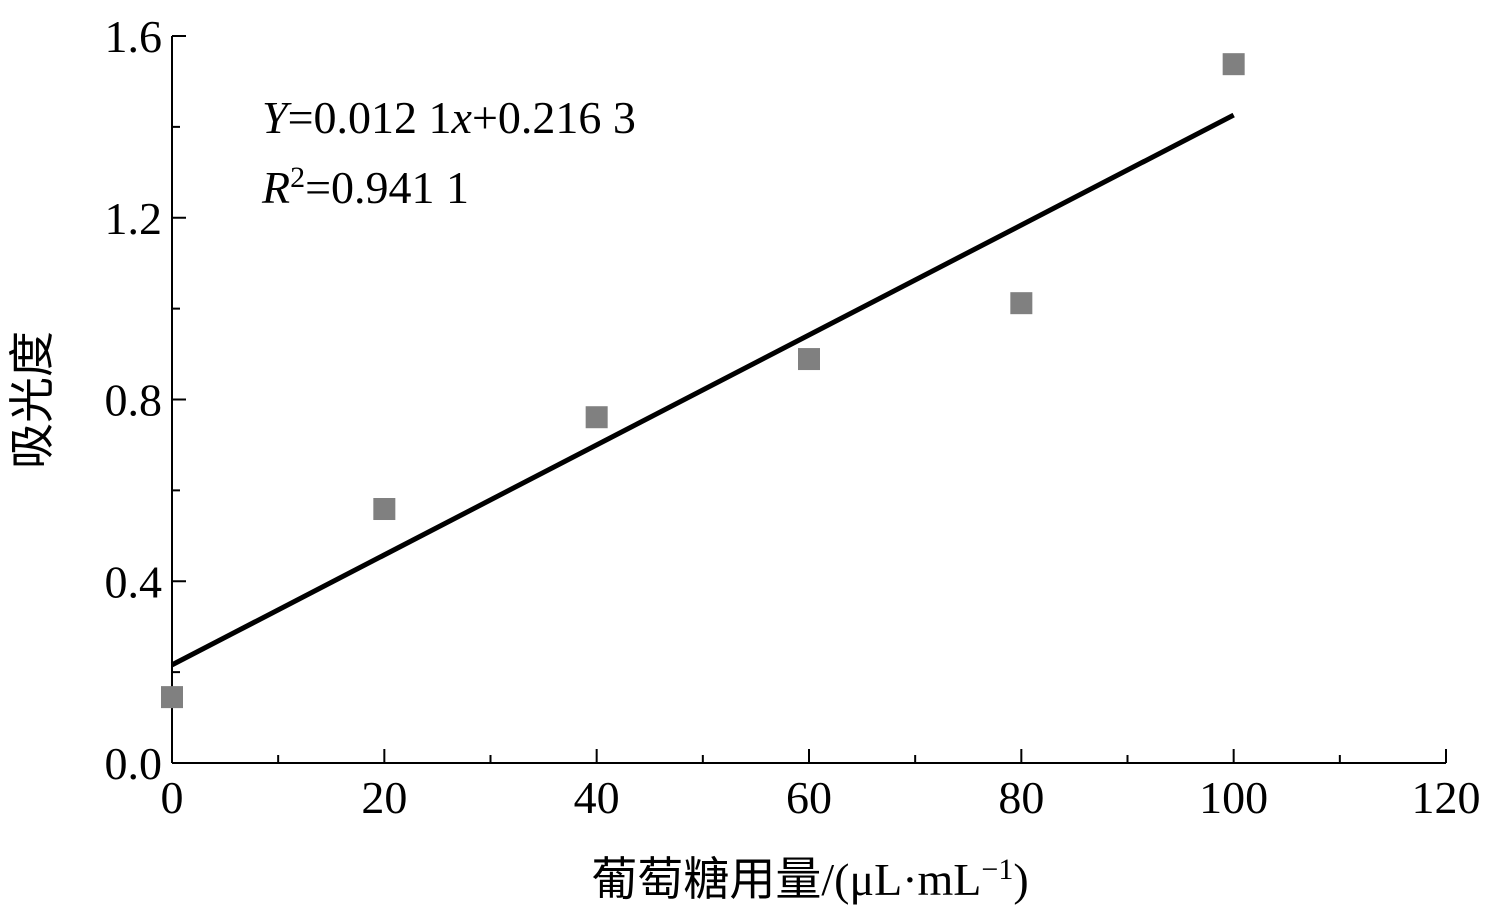  What do you see at coordinates (387, 187) in the screenshot?
I see `text-part: =0.941 1` at bounding box center [387, 187].